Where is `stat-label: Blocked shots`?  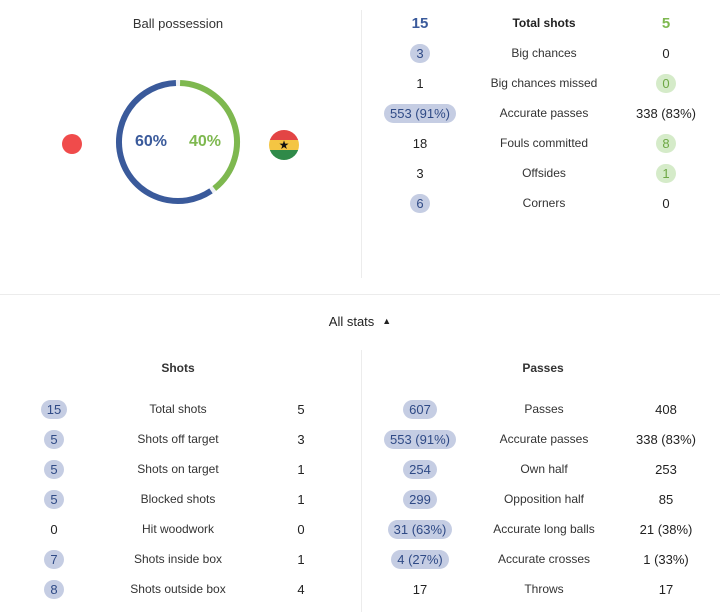
stat-label: Blocked shots is located at coordinates (178, 499).